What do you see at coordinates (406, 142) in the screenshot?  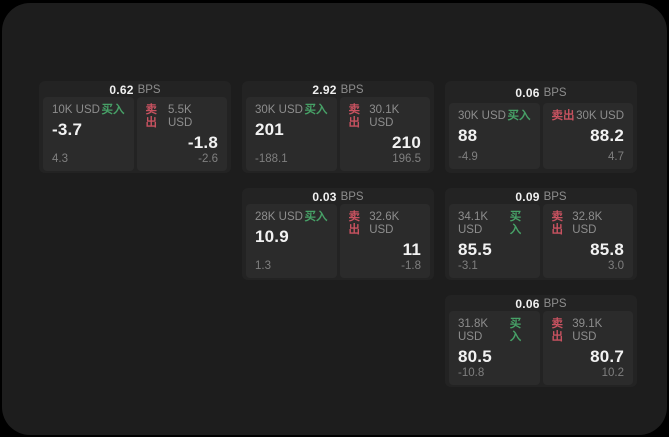 I see `sell-price: 210` at bounding box center [406, 142].